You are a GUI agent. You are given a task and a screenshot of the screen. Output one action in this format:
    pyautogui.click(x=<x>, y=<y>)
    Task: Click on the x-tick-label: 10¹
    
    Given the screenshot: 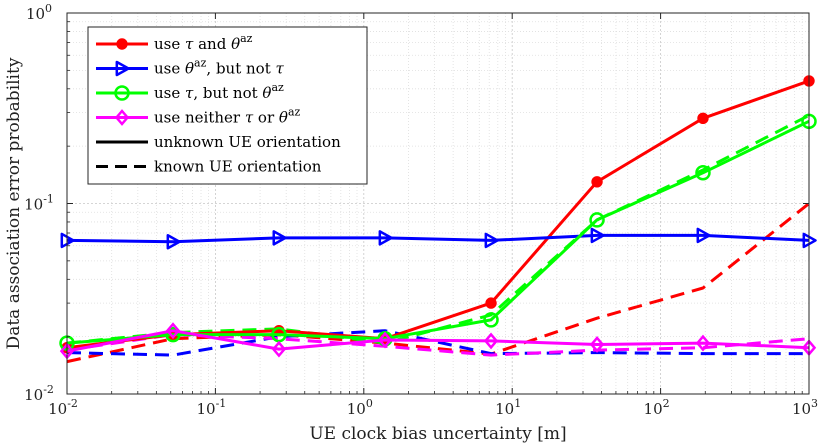 What is the action you would take?
    pyautogui.click(x=508, y=407)
    